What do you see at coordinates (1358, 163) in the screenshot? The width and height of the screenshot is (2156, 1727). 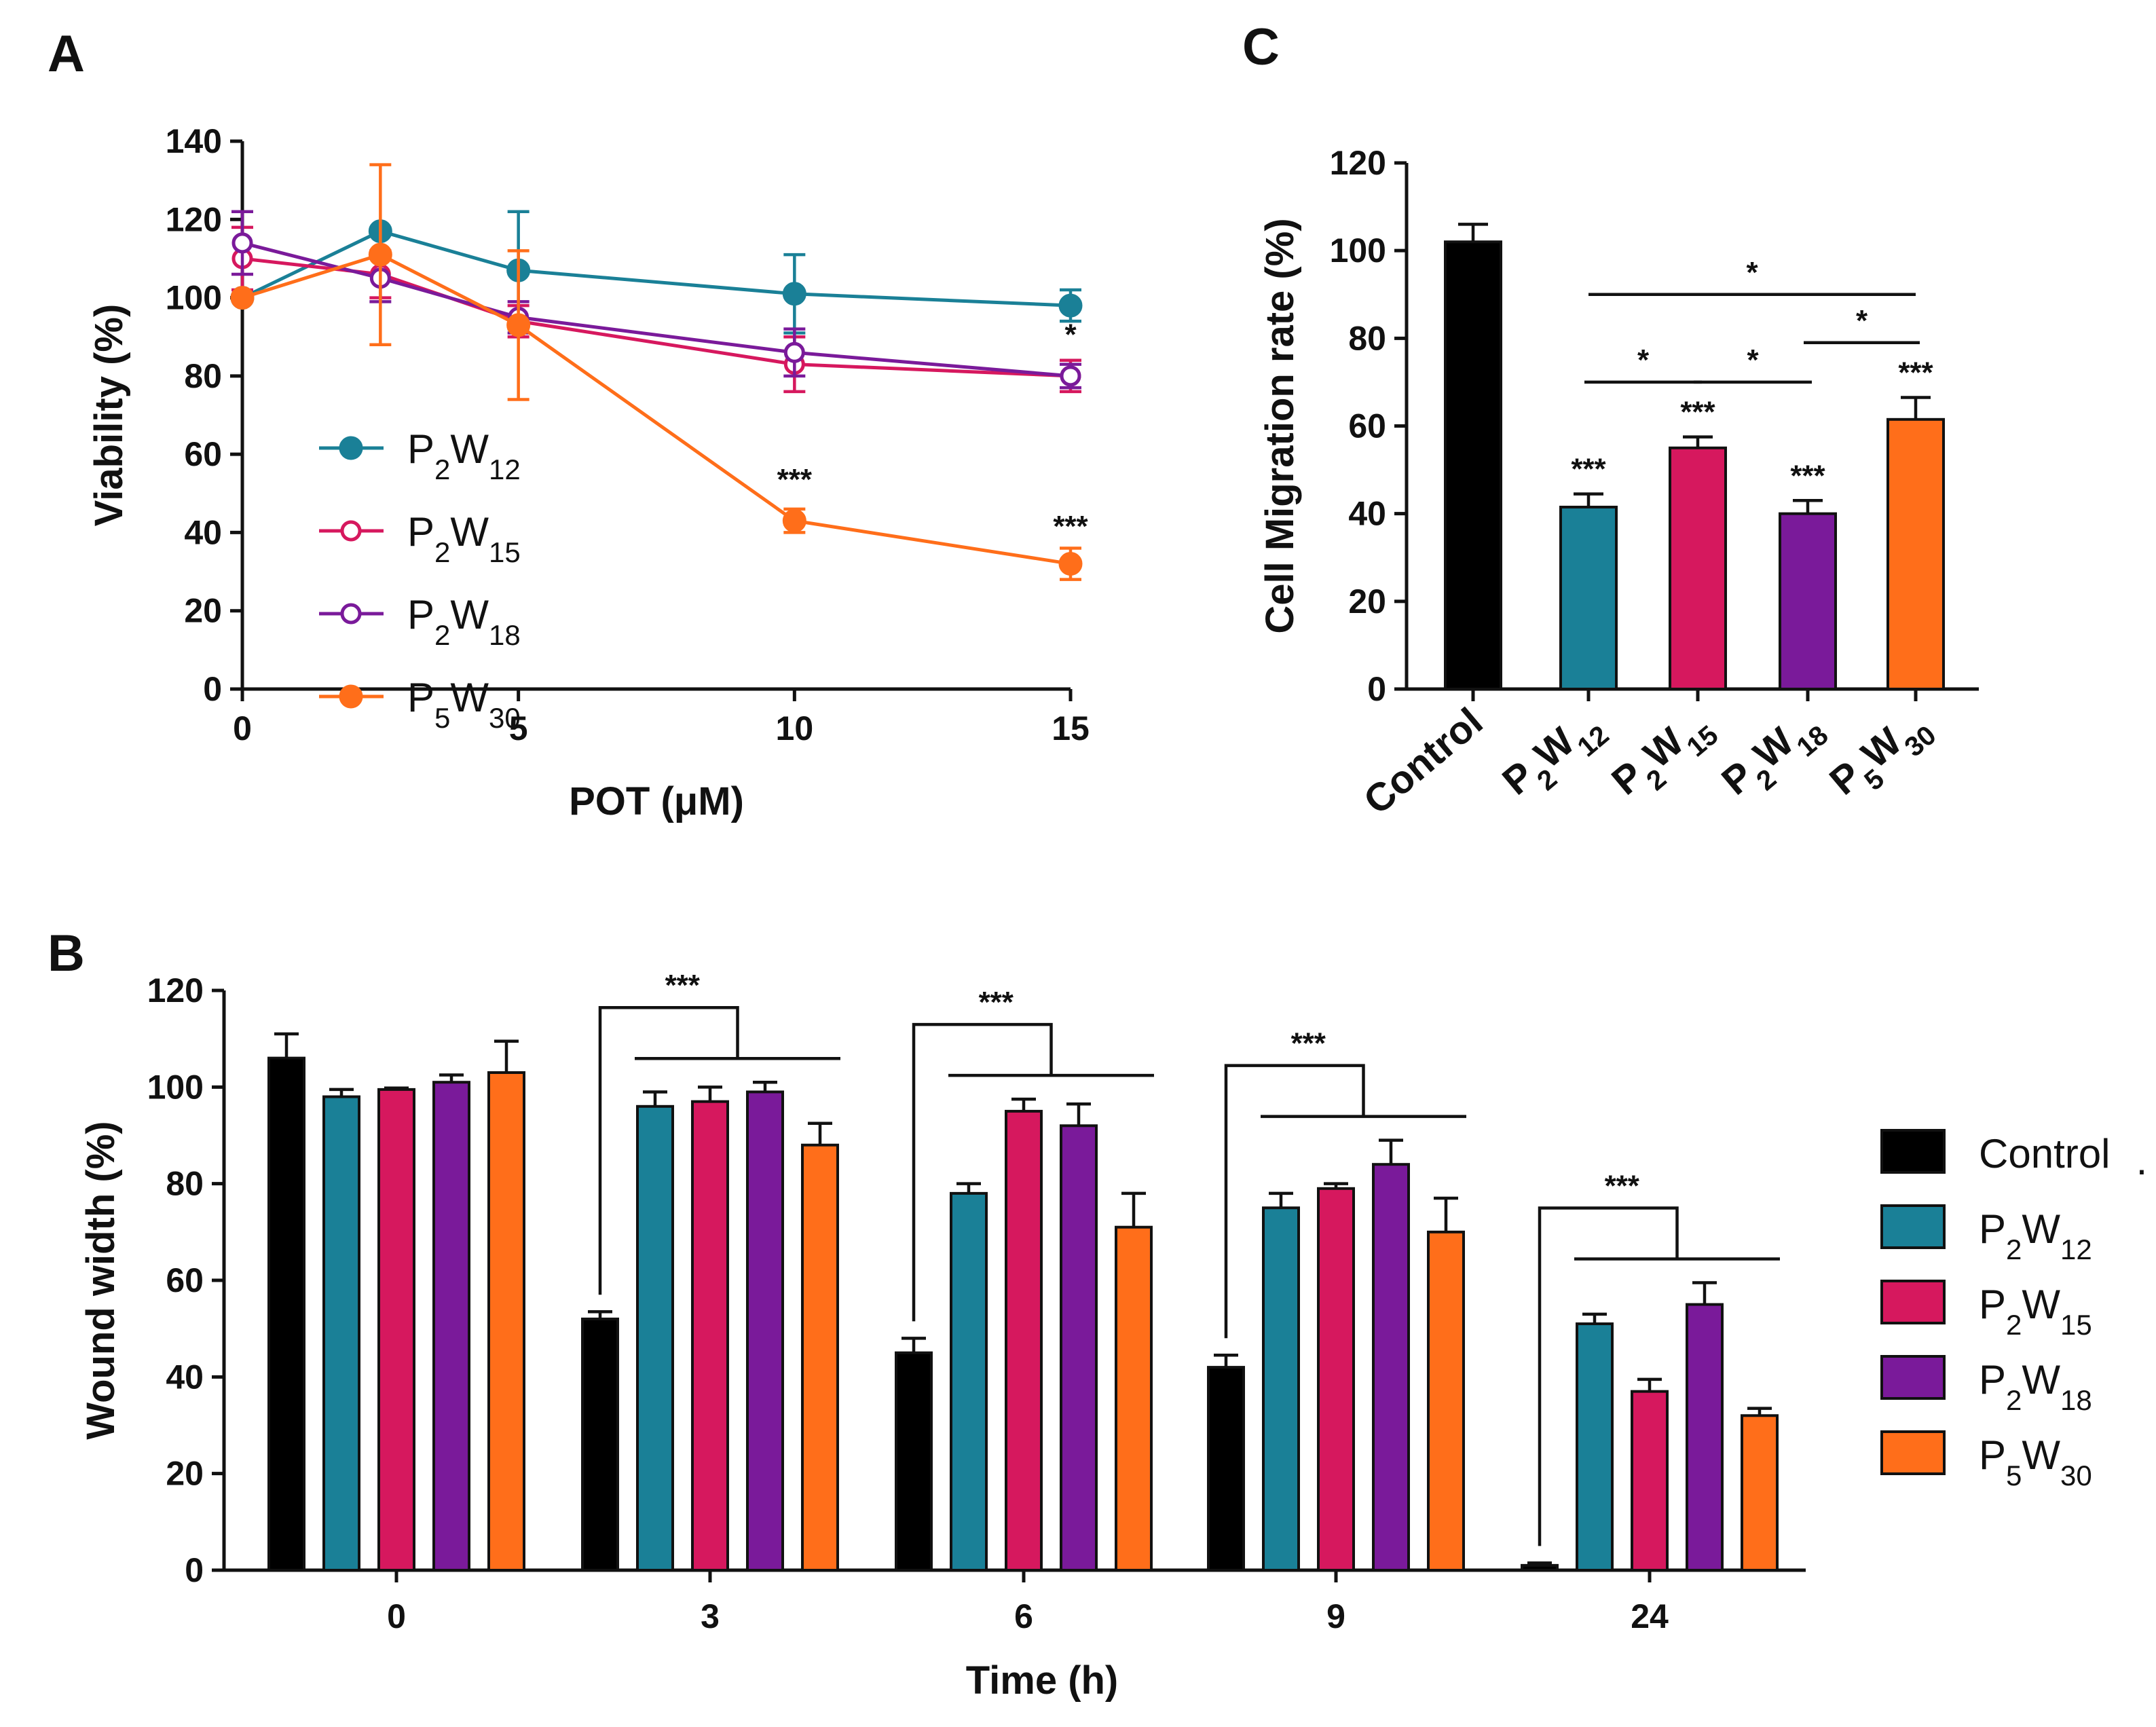 I see `c-y-tick-label: 120` at bounding box center [1358, 163].